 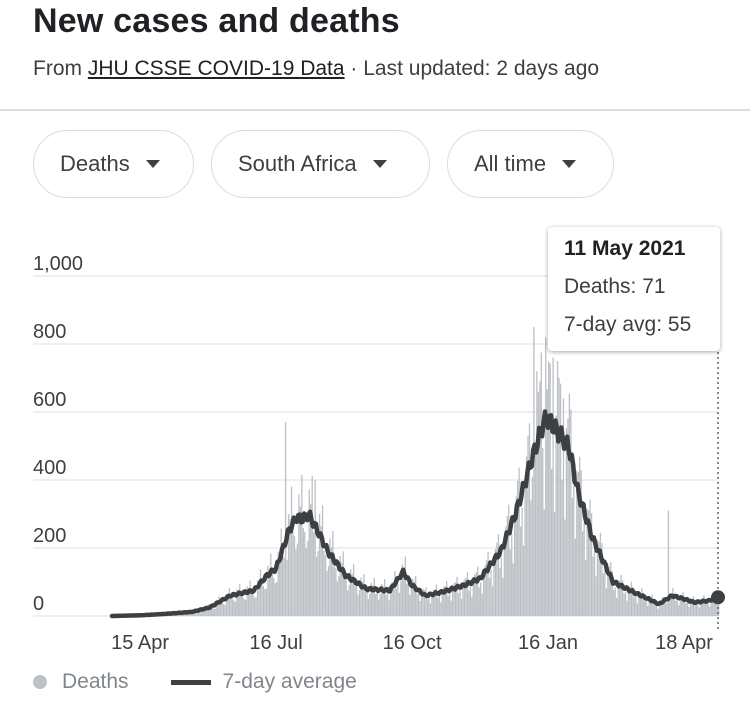 I want to click on header-divider, so click(x=375, y=110).